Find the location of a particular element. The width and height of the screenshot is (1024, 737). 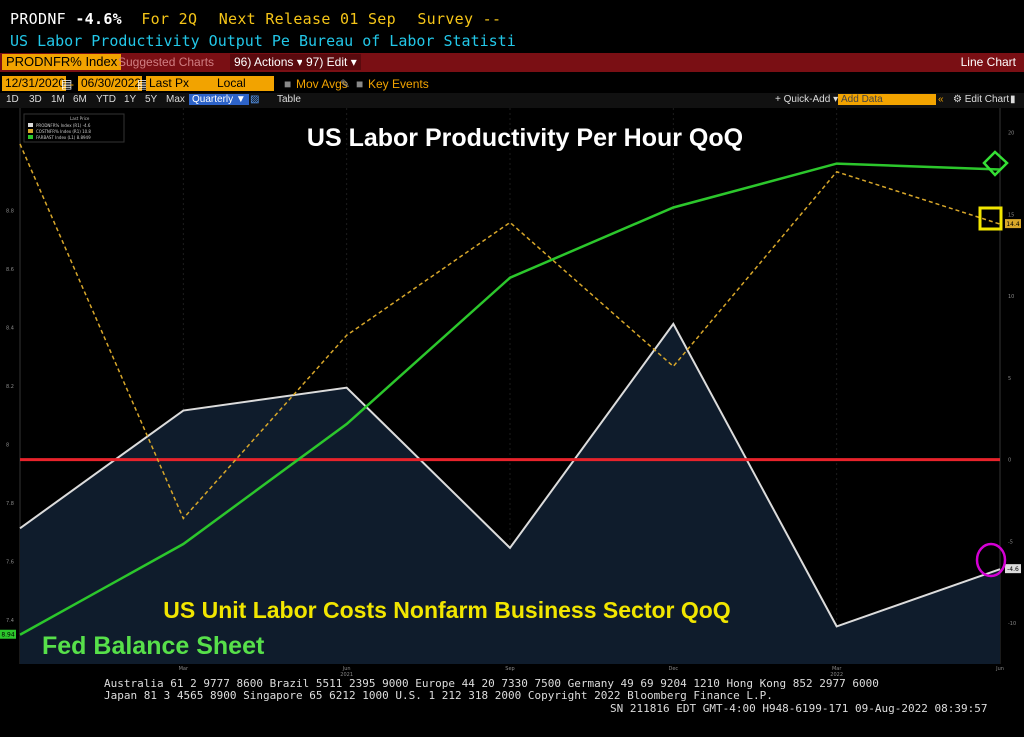

left-tick-label: 7.6 is located at coordinates (10, 563).